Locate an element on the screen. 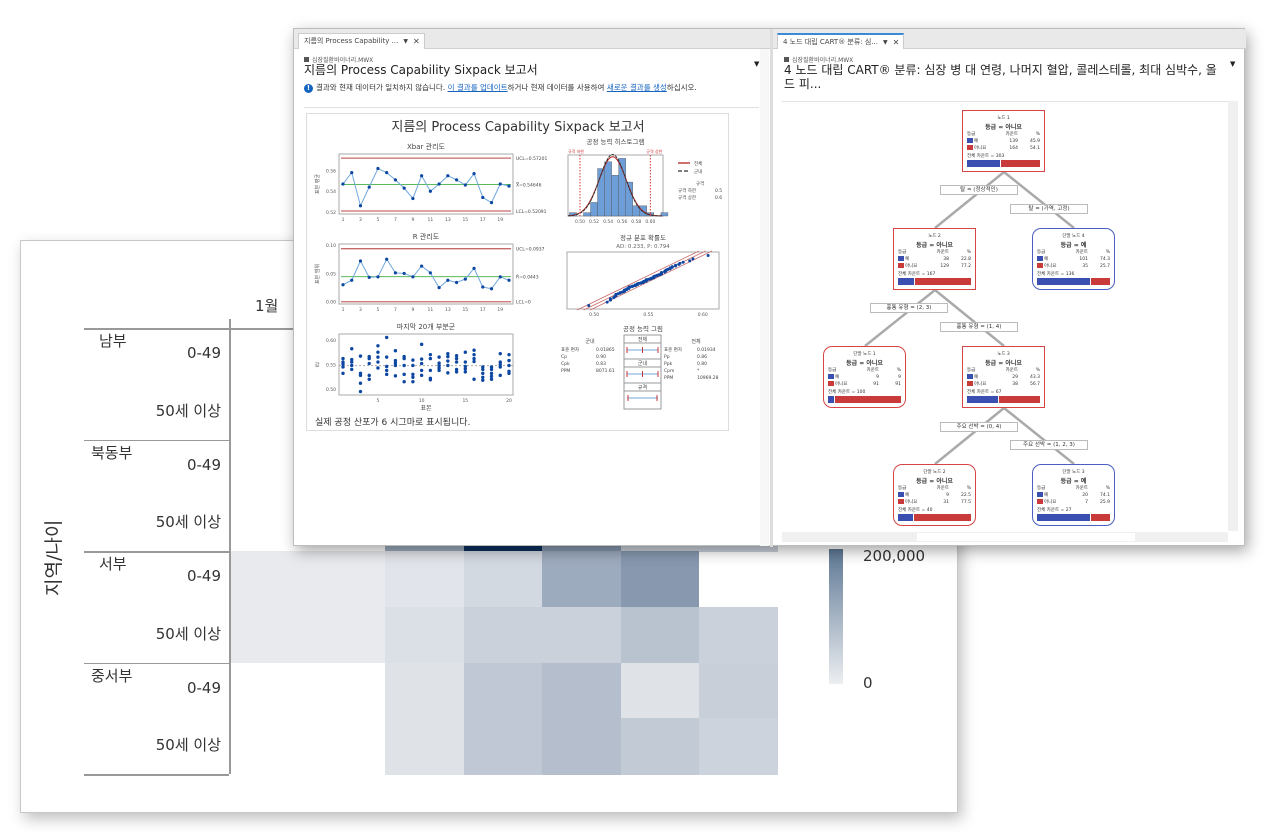 The width and height of the screenshot is (1280, 833). r-chart-y-tick: 0.00 is located at coordinates (331, 303).